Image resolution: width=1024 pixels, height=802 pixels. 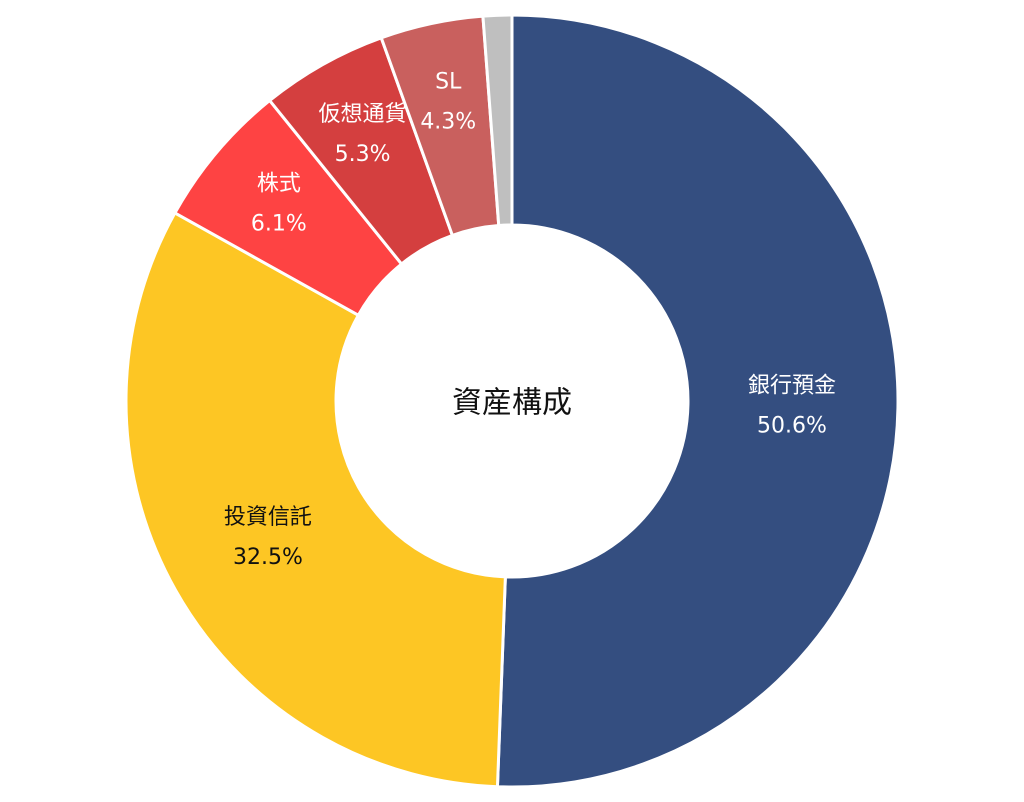 I want to click on slice-category-label: 銀行預金, so click(x=792, y=385).